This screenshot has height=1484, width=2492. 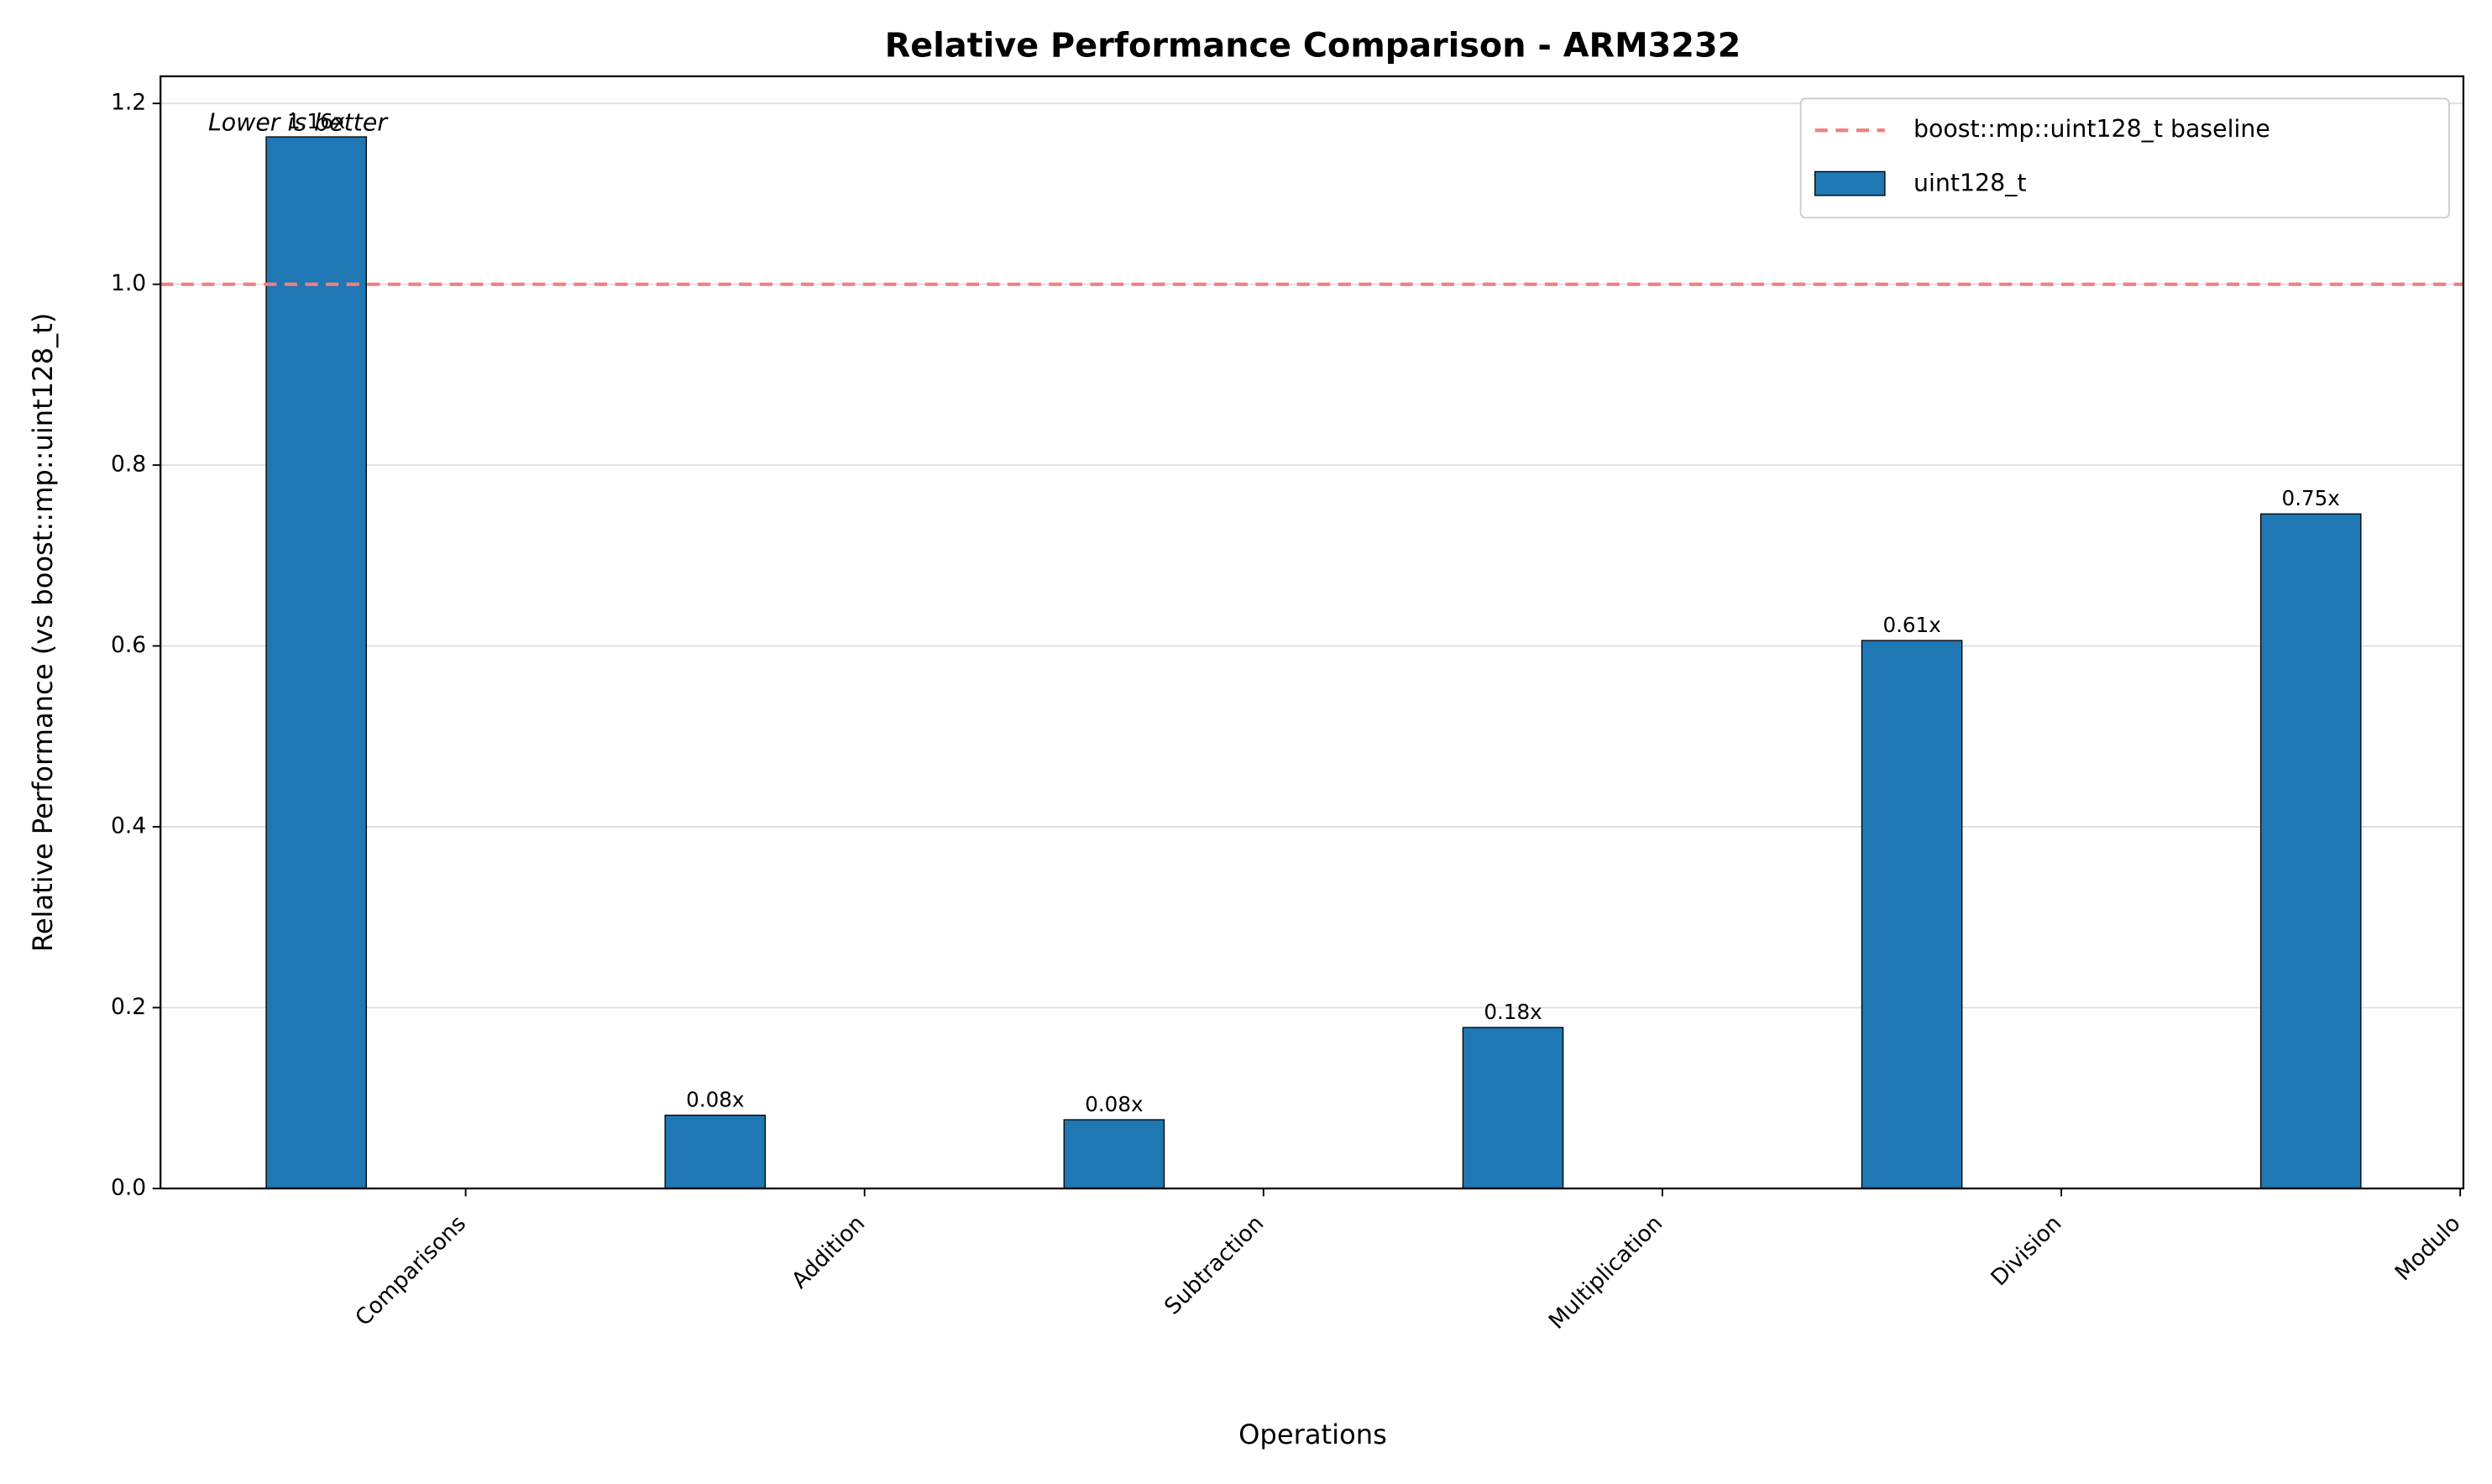 I want to click on legend-box, so click(x=2124, y=158).